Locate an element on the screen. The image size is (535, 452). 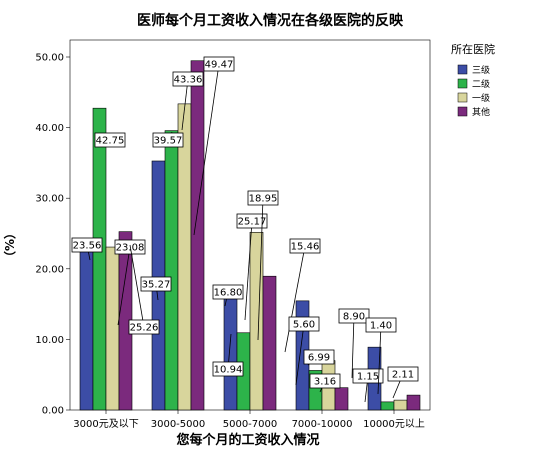
x-tick-label: 3000元及以下 is located at coordinates (105, 424).